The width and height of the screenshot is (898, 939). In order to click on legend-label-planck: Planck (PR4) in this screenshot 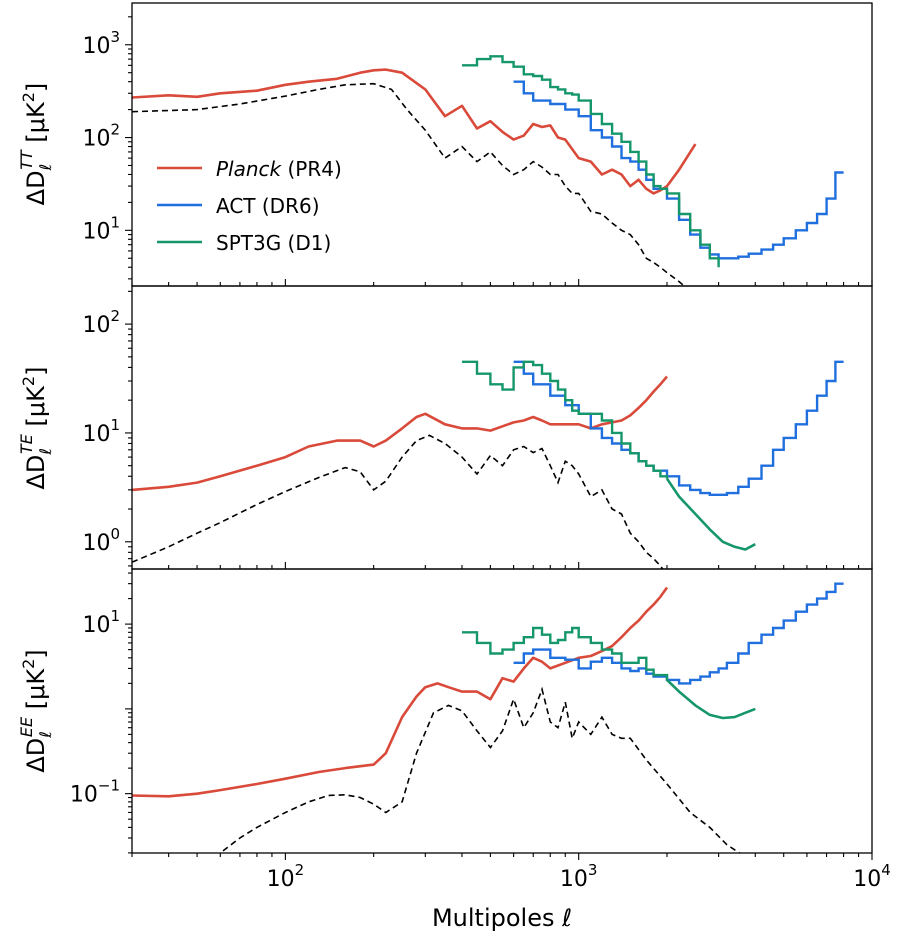, I will do `click(279, 169)`.